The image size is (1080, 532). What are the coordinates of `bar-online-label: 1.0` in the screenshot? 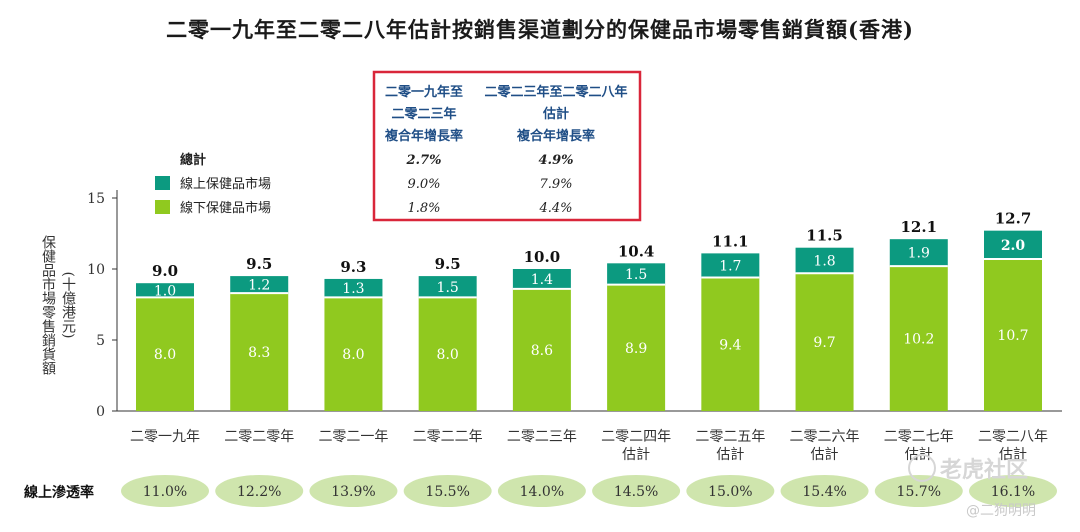 It's located at (165, 291).